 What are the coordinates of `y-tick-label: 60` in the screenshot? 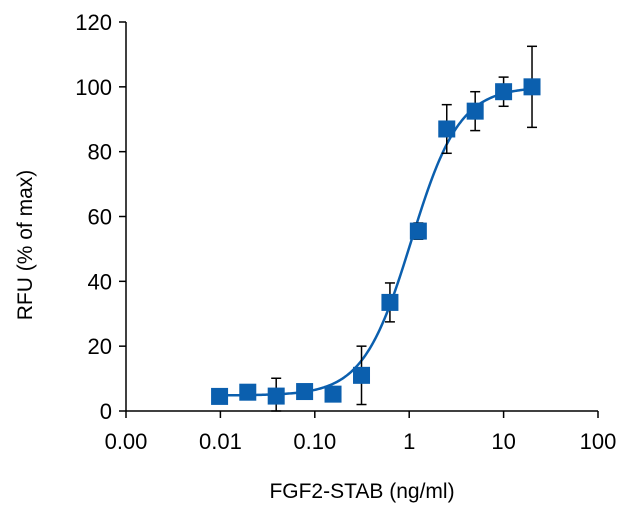 It's located at (100, 217).